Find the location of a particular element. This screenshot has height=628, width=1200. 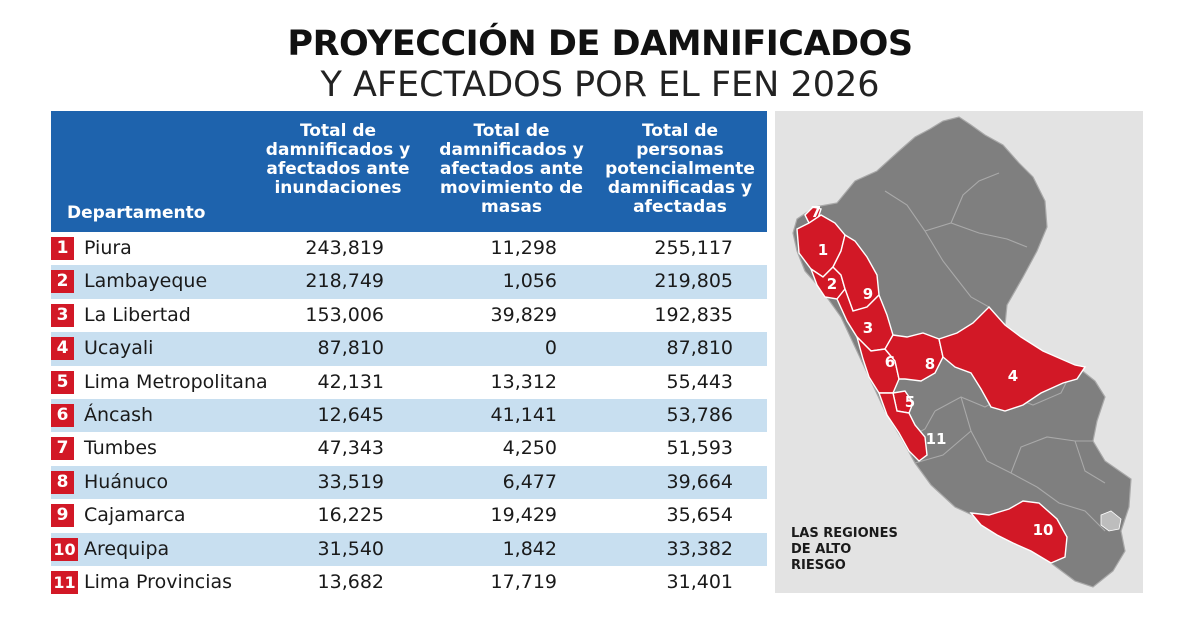

cell-total: 255,117 is located at coordinates (693, 248).